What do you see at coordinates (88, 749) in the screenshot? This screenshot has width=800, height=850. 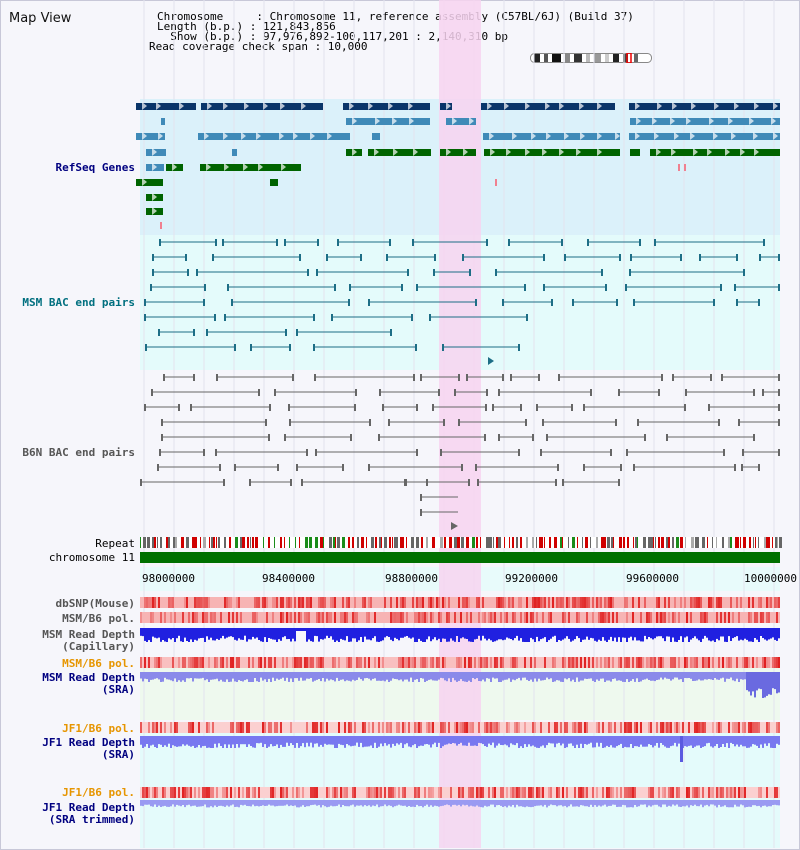 I see `track-label-jf1-read-depth-sra: JF1 Read Depth (SRA)` at bounding box center [88, 749].